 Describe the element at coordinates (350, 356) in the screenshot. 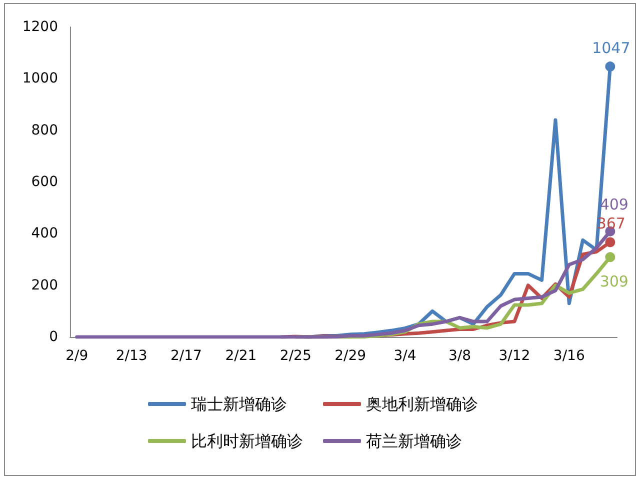

I see `x-tick-label: 2/29` at that location.